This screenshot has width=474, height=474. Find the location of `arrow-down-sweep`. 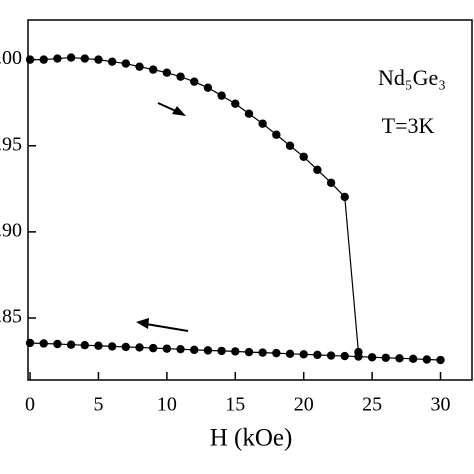

arrow-down-sweep is located at coordinates (162, 325).